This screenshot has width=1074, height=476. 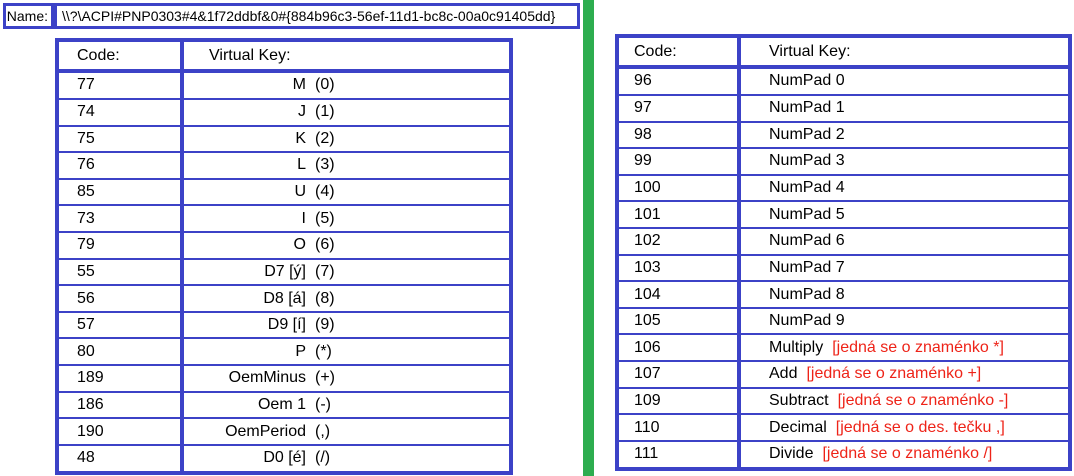 I want to click on table-row: 96 NumPad 0, so click(x=843, y=81).